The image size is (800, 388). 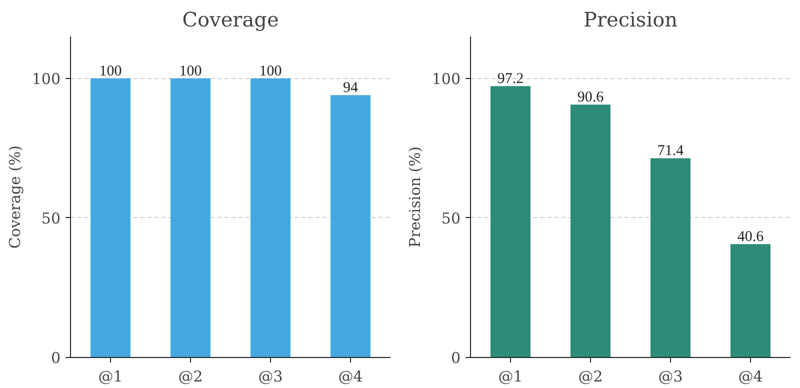 What do you see at coordinates (230, 20) in the screenshot?
I see `chart-title: Coverage` at bounding box center [230, 20].